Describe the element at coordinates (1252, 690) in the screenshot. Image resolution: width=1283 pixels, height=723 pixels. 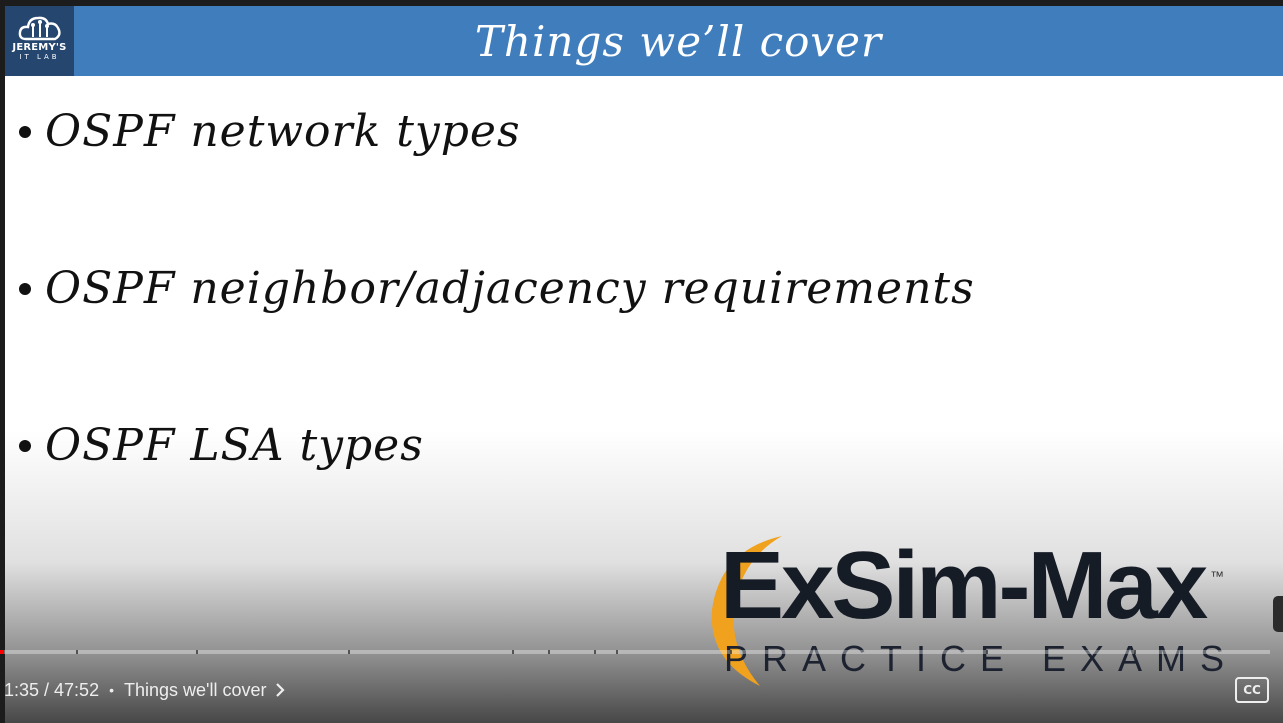
I see `captions-button: CC` at that location.